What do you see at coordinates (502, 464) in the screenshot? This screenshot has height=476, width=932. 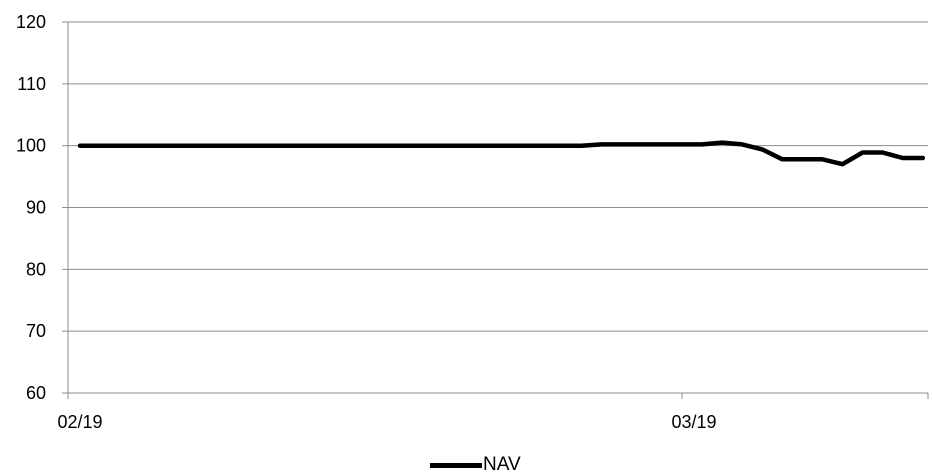 I see `legend-label-nav: NAV` at bounding box center [502, 464].